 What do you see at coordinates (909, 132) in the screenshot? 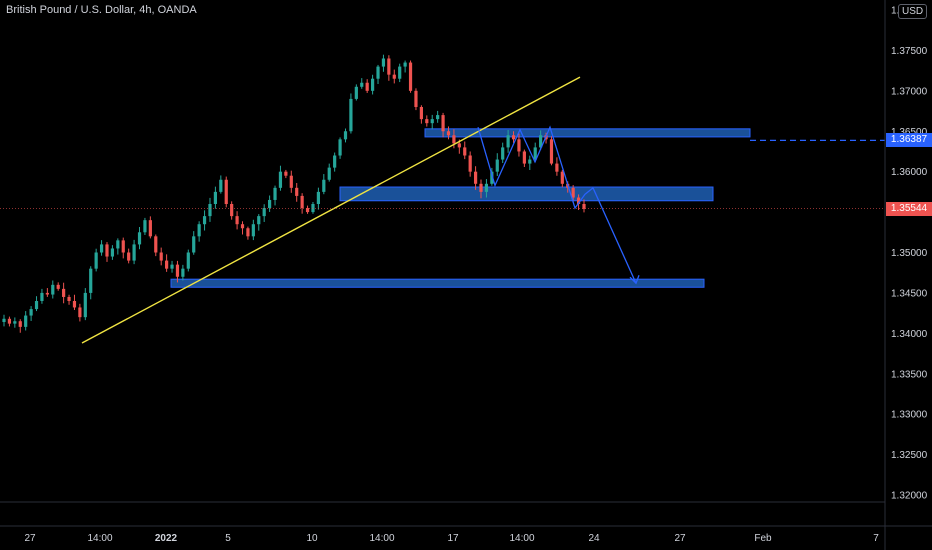
I see `price-tick-label: 1.36500` at bounding box center [909, 132].